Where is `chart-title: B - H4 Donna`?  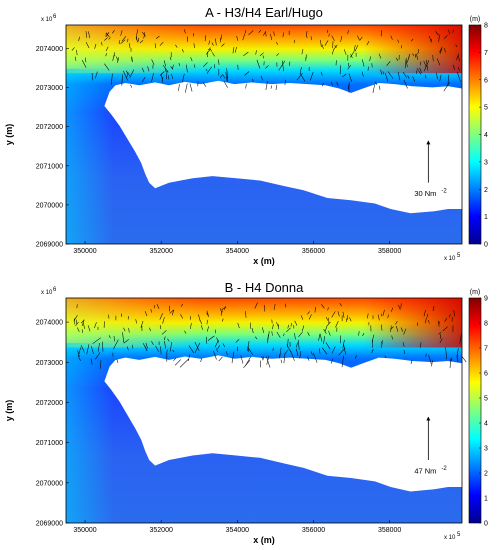 chart-title: B - H4 Donna is located at coordinates (265, 287).